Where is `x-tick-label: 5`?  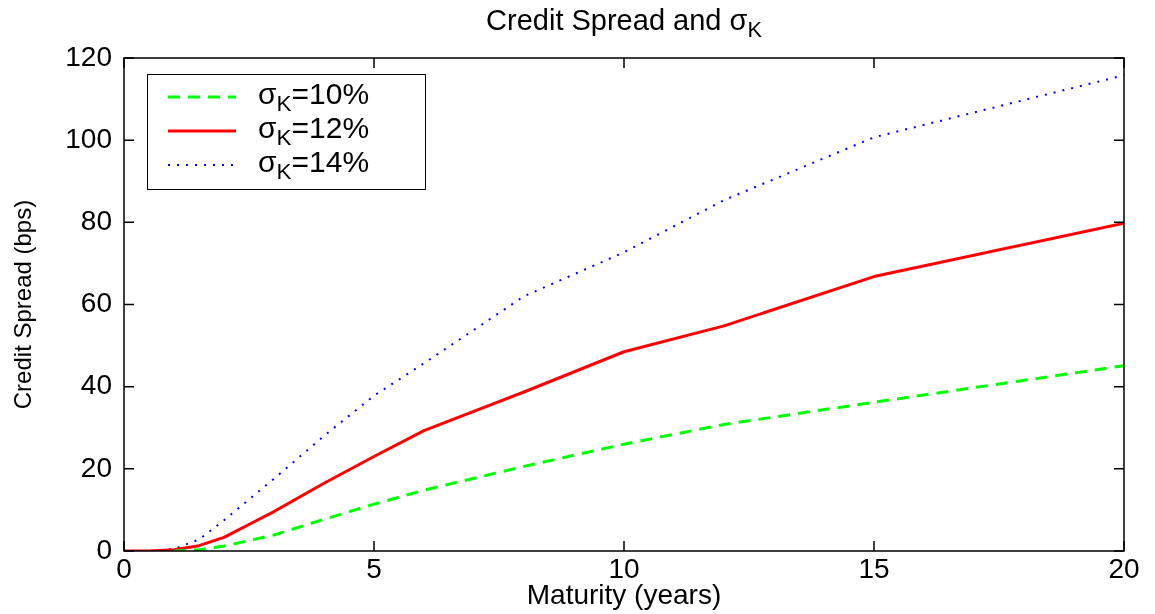
x-tick-label: 5 is located at coordinates (374, 568).